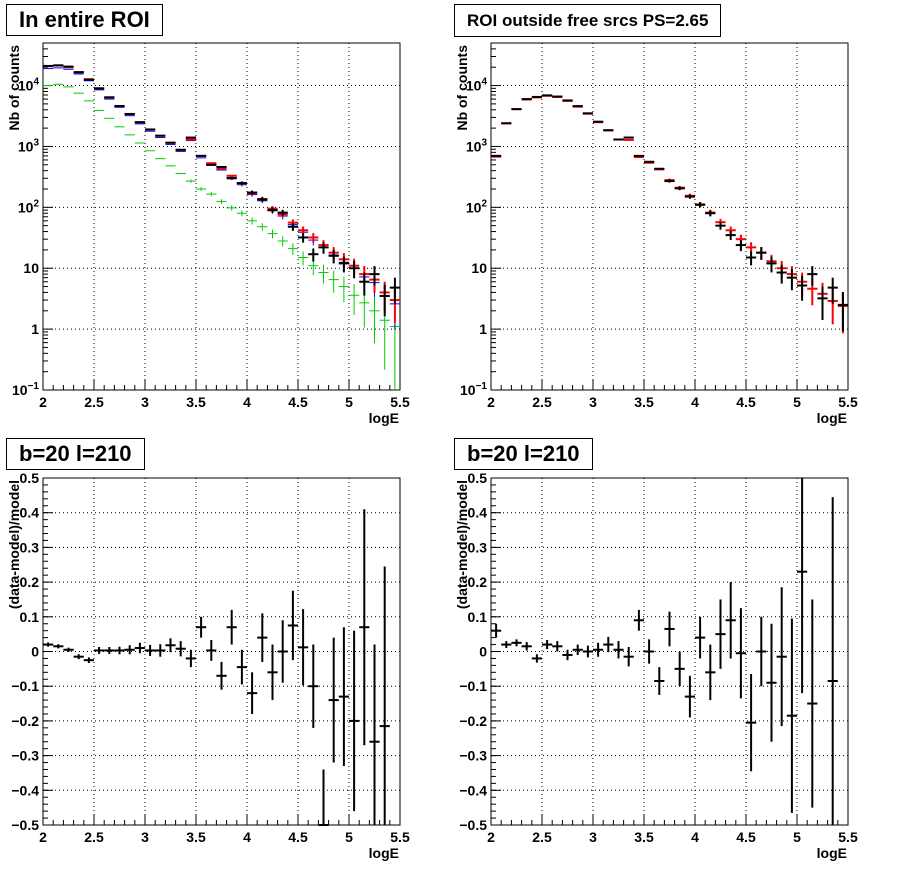  Describe the element at coordinates (523, 454) in the screenshot. I see `title-bottom-right: b=20 l=210` at that location.